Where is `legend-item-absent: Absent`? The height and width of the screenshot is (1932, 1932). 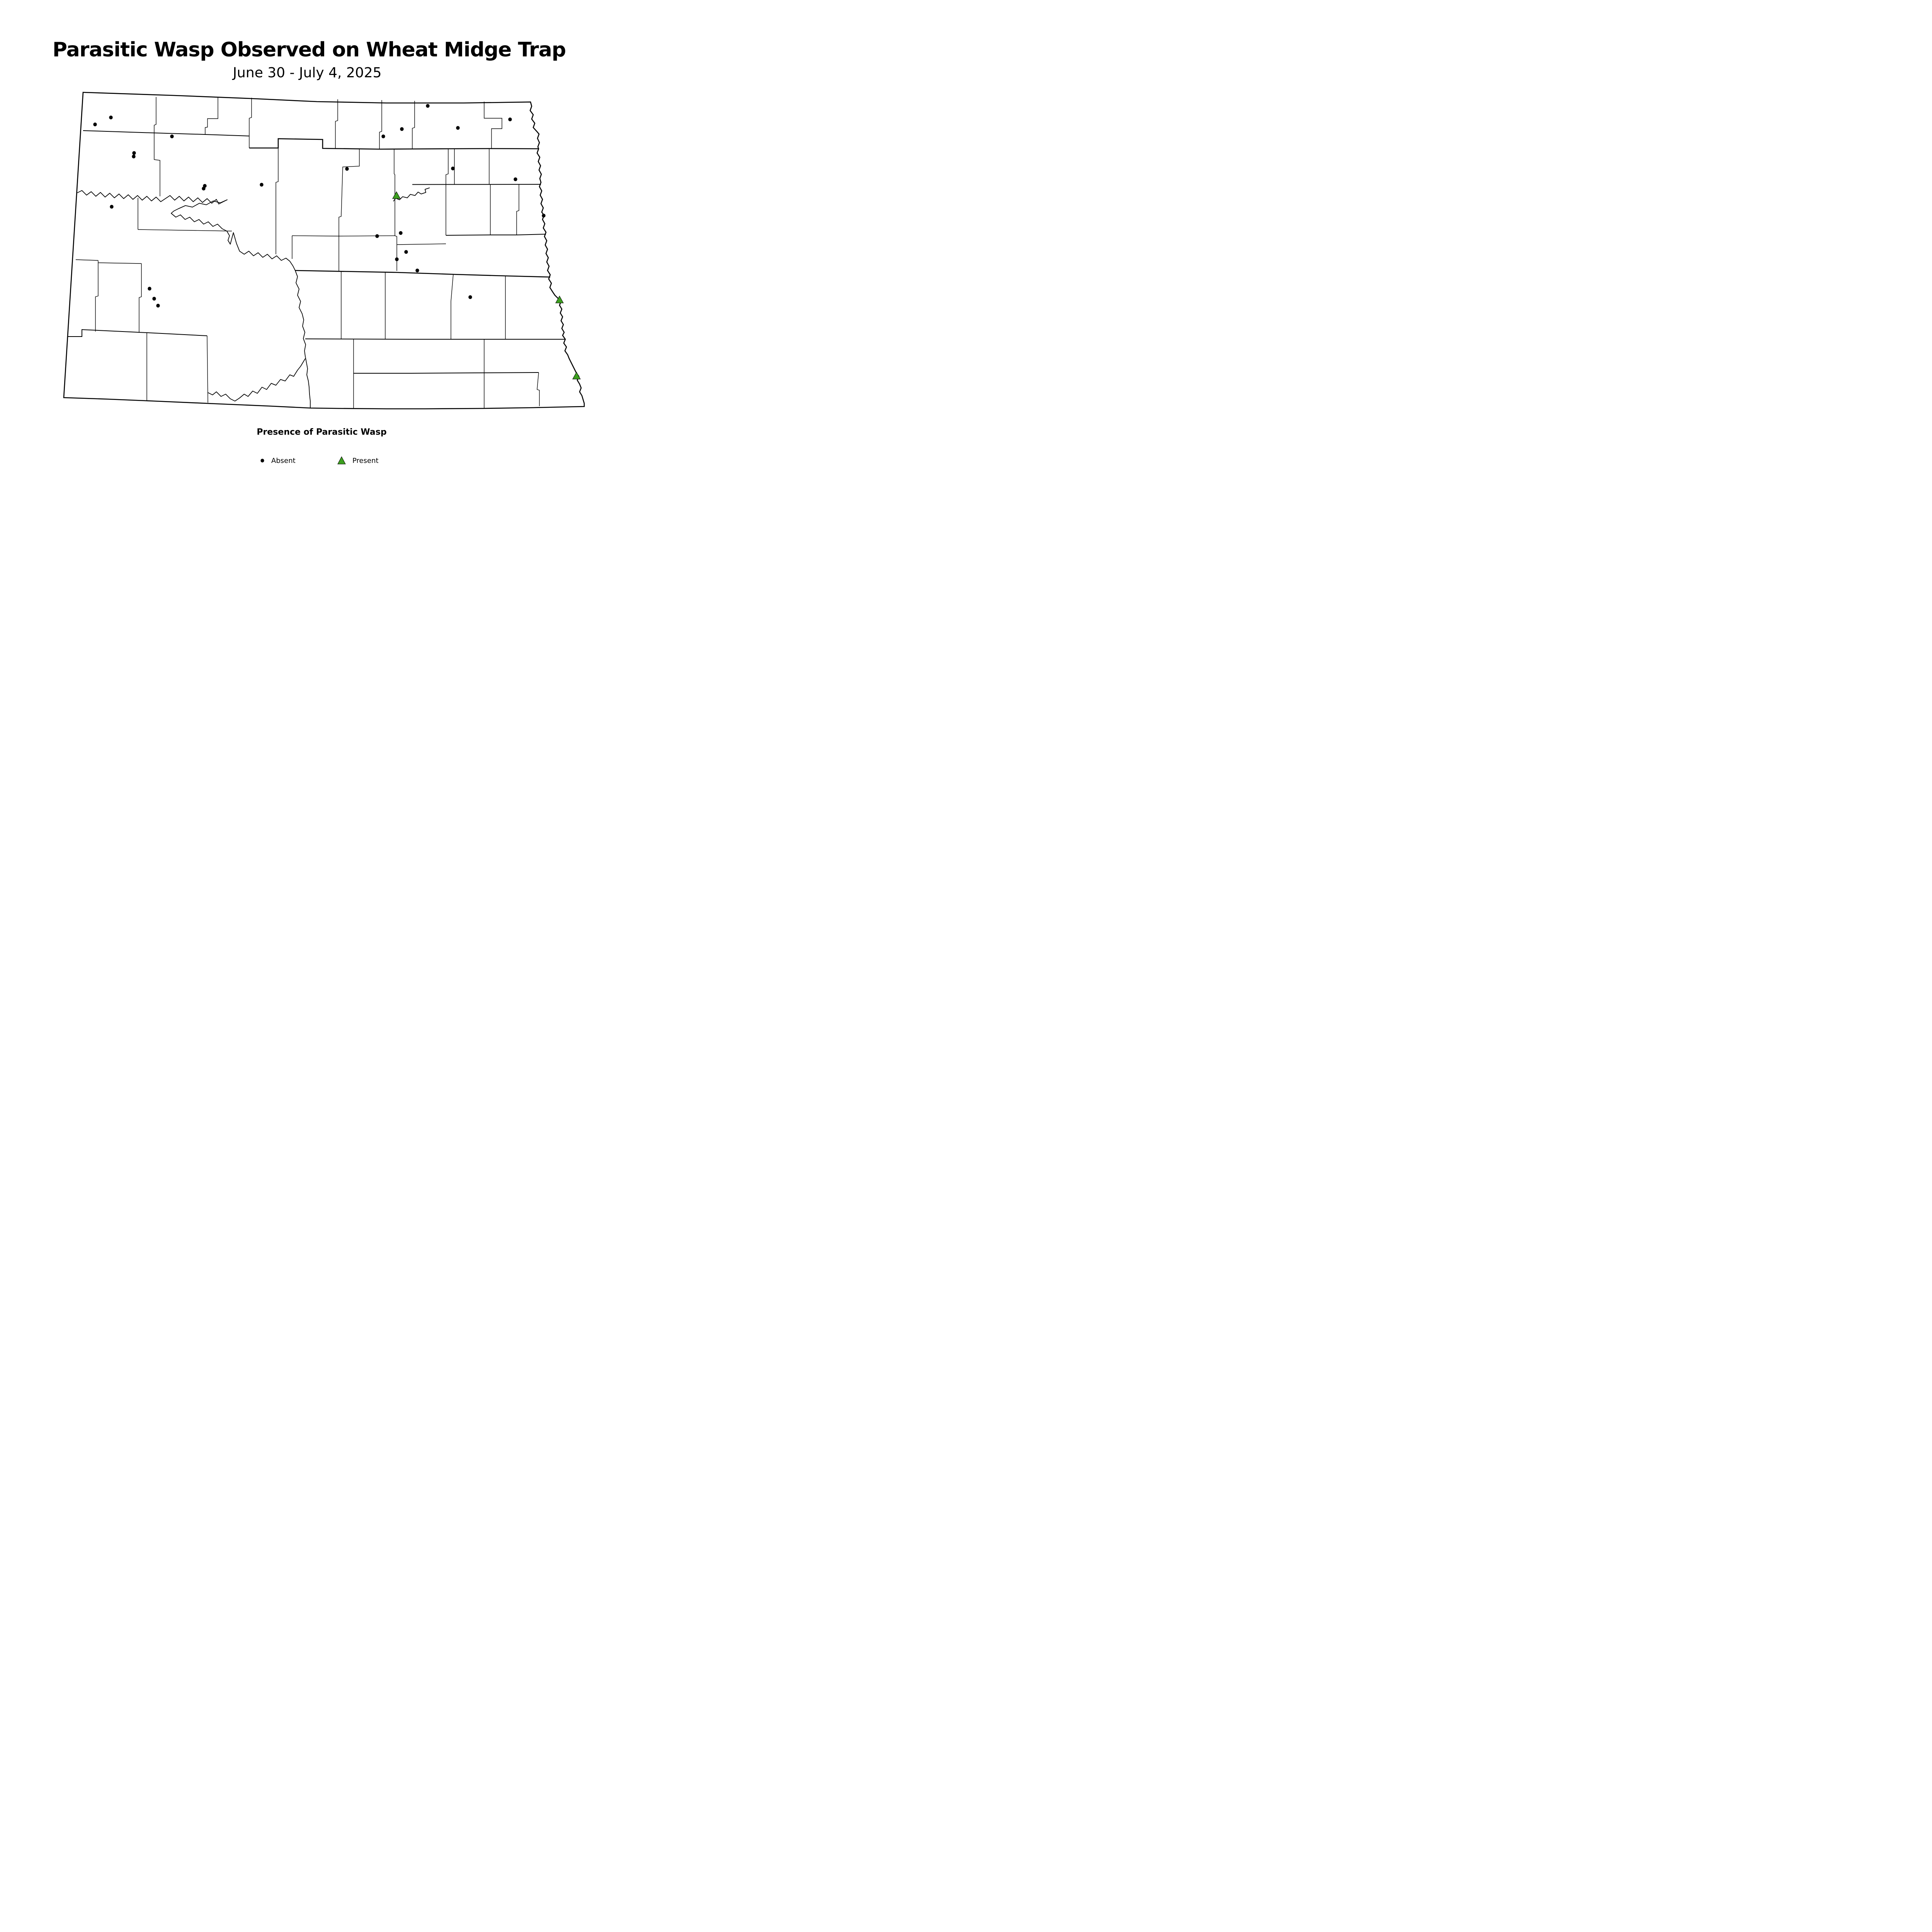
legend-item-absent: Absent is located at coordinates (278, 460).